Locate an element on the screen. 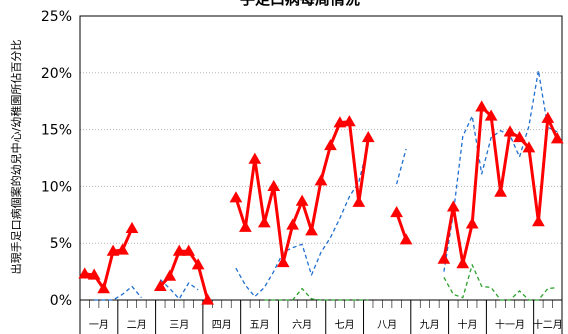 The width and height of the screenshot is (568, 334). y-tick-label: 0% is located at coordinates (61, 301).